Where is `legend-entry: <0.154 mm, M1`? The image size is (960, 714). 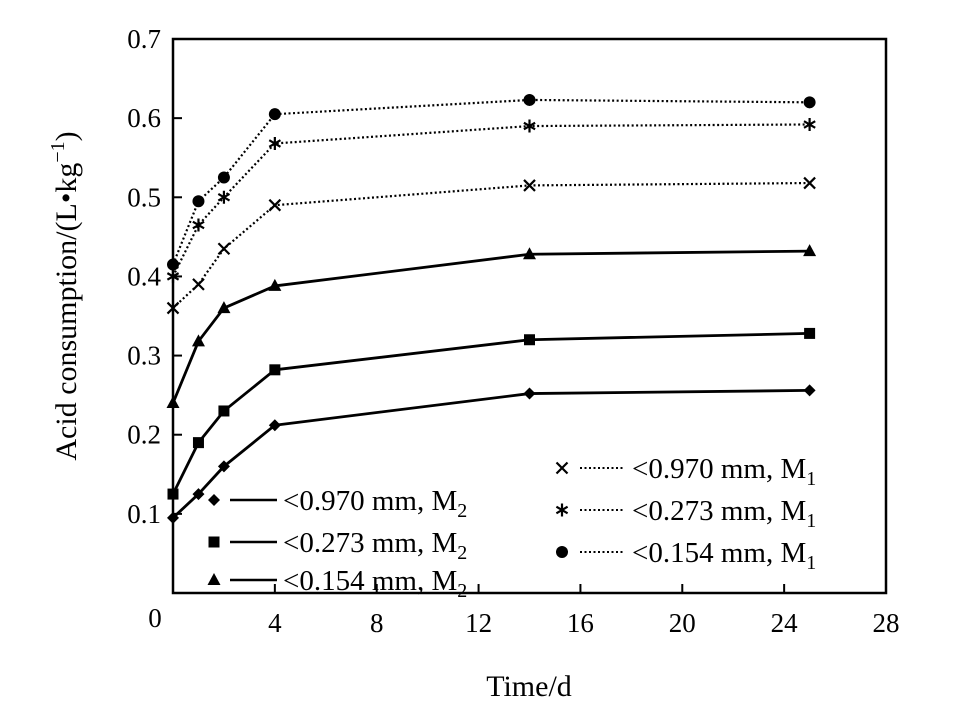
legend-entry: <0.154 mm, M1 is located at coordinates (686, 555).